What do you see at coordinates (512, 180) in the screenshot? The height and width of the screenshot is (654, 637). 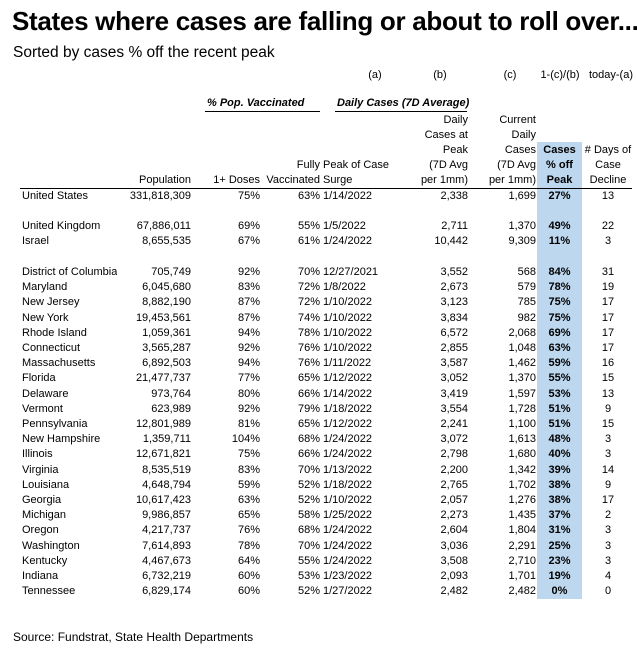 I see `header-current: per 1mm)` at bounding box center [512, 180].